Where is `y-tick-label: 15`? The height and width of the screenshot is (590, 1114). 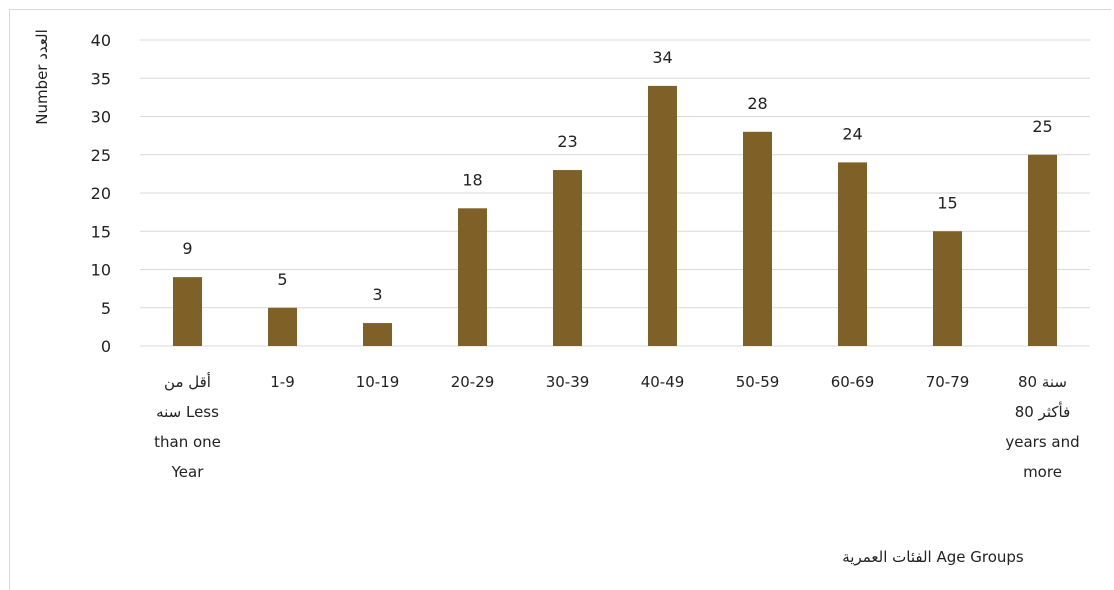
y-tick-label: 15 is located at coordinates (101, 231).